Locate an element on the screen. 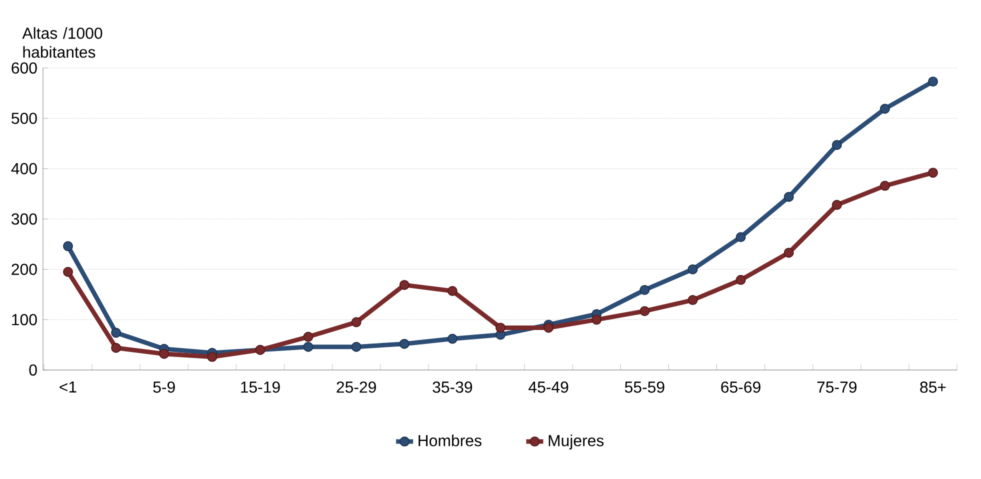 This screenshot has width=981, height=479. x-tick-label: 25-29 is located at coordinates (356, 387).